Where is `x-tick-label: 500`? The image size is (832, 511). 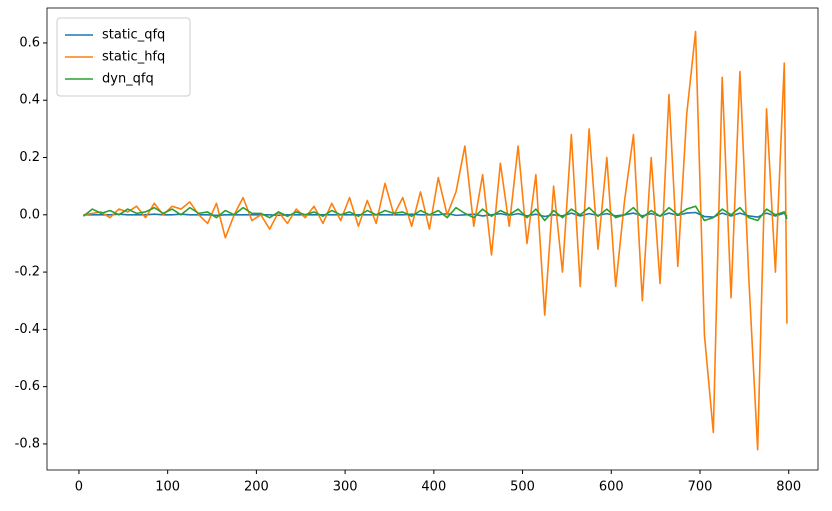 x-tick-label: 500 is located at coordinates (522, 487).